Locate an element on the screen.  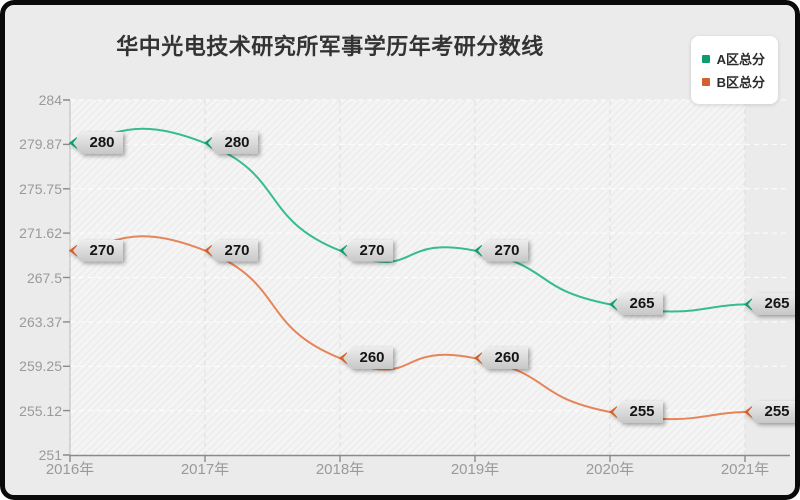
value-label-1-2: 260 is located at coordinates (366, 358).